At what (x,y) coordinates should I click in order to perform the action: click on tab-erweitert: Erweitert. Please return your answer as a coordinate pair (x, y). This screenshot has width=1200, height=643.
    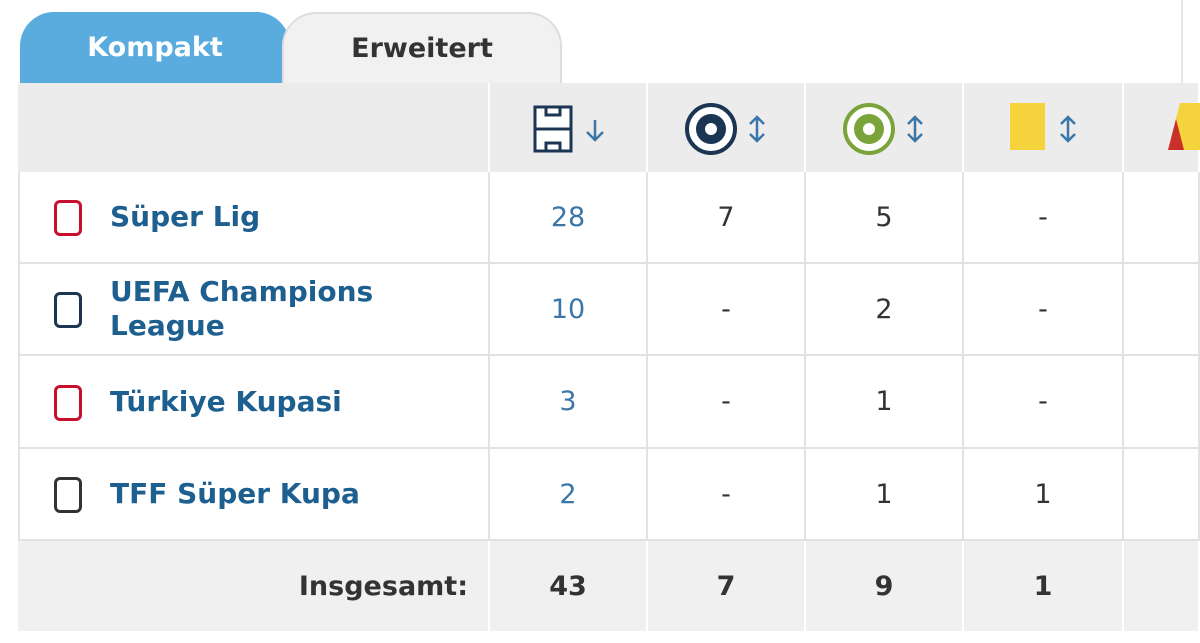
    Looking at the image, I should click on (422, 47).